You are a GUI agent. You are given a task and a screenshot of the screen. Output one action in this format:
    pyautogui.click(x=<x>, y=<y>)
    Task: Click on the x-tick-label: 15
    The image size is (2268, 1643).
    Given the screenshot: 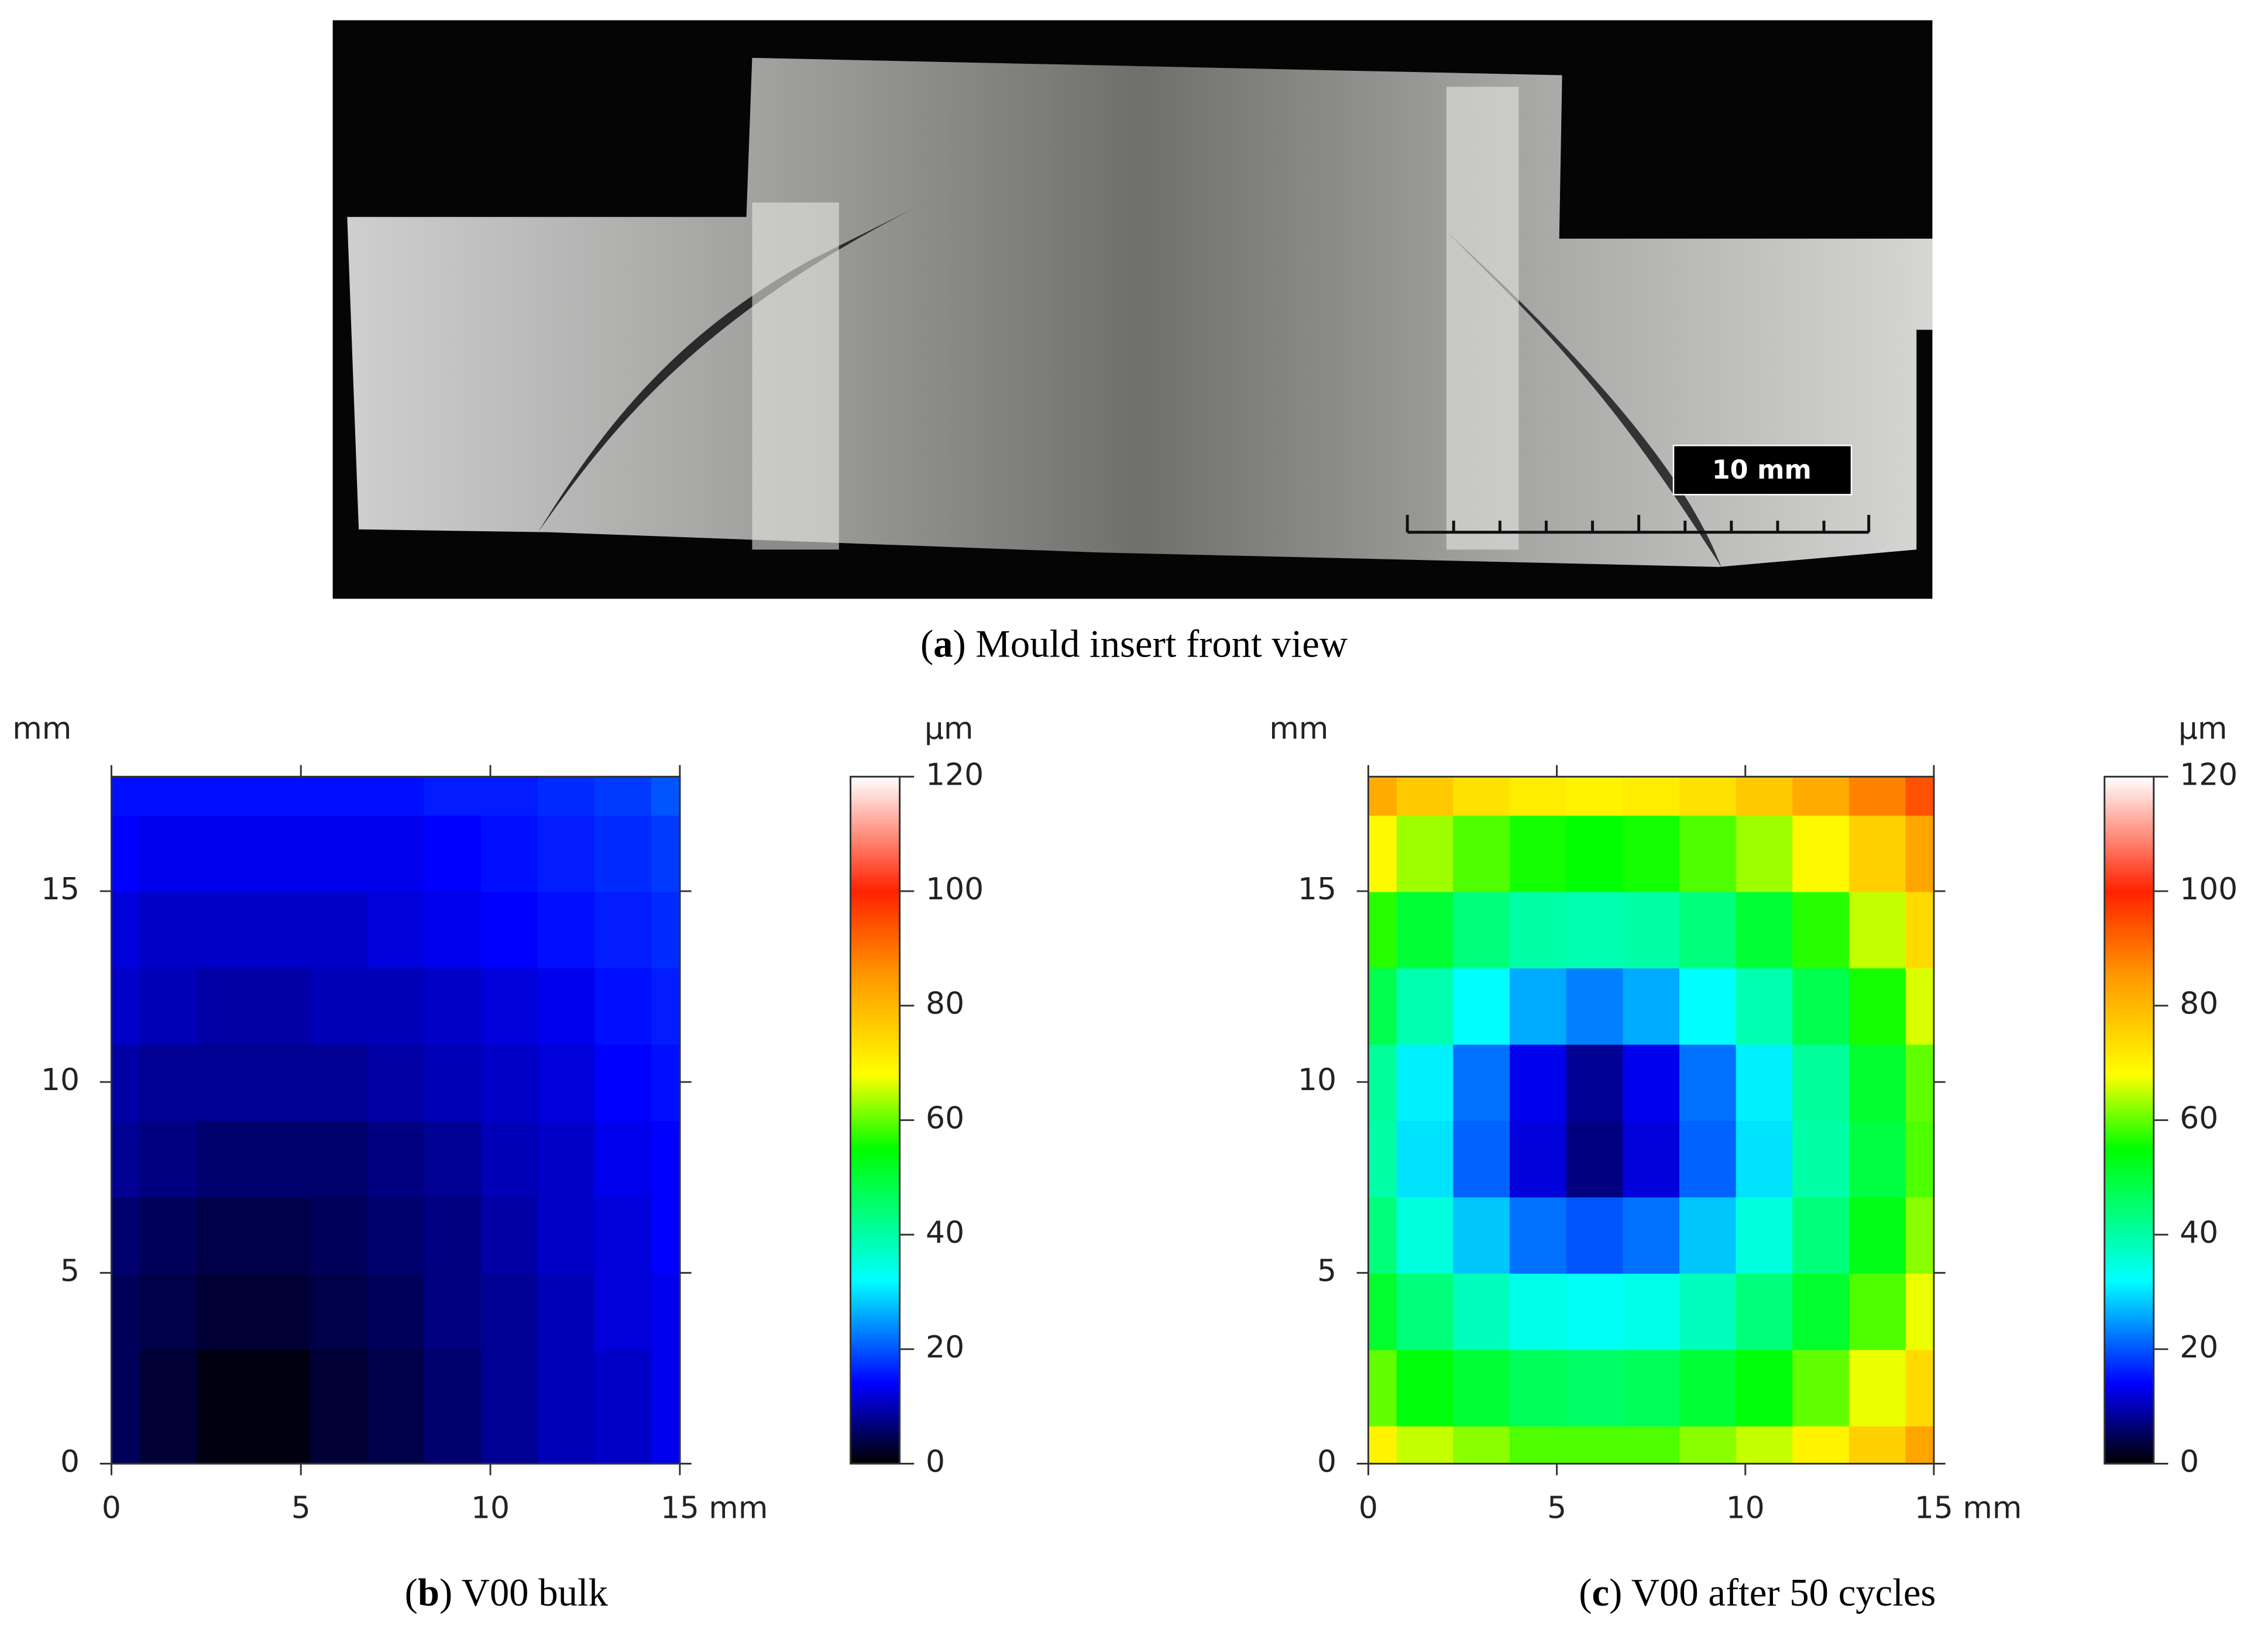 What is the action you would take?
    pyautogui.click(x=680, y=1508)
    